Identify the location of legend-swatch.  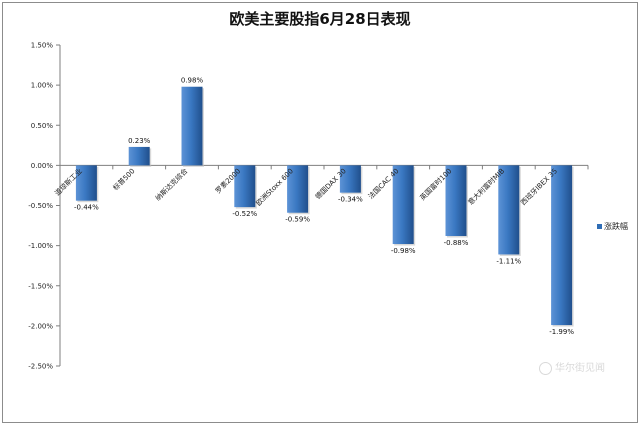
(599, 226).